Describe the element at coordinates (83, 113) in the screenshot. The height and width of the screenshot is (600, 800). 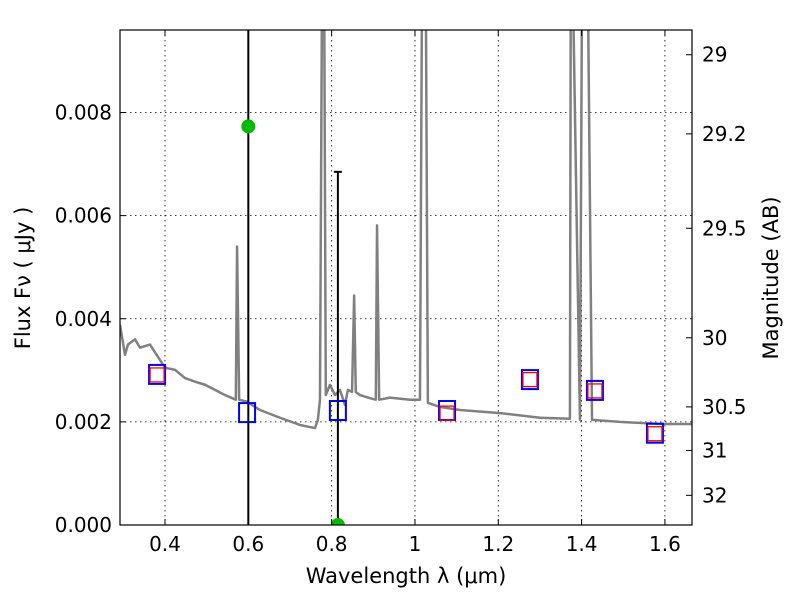
I see `y-tick-label: 0.008` at that location.